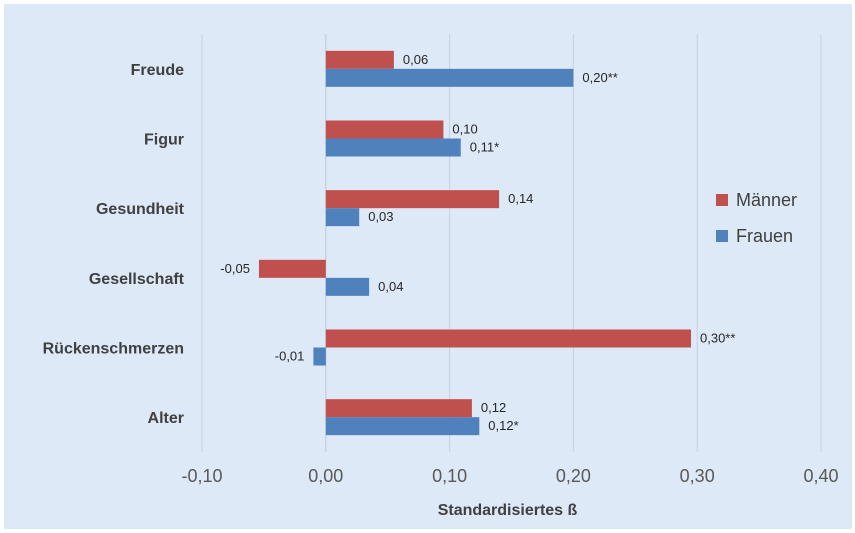 The width and height of the screenshot is (855, 533). Describe the element at coordinates (166, 418) in the screenshot. I see `category-label: Alter` at that location.